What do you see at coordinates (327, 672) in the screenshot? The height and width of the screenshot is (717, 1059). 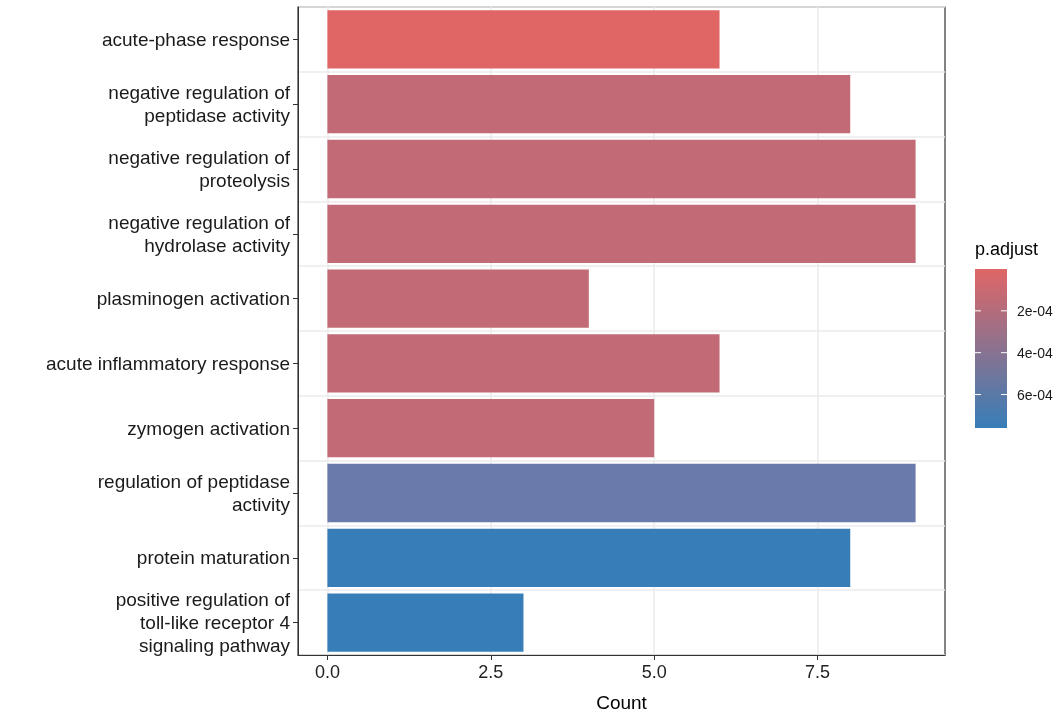 I see `x-tick-label: 0.0` at bounding box center [327, 672].